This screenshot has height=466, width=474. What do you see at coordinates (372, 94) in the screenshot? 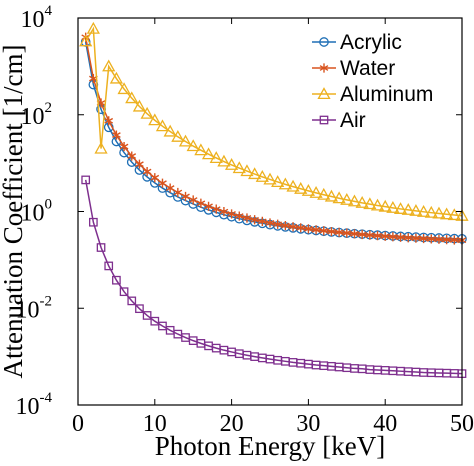
I see `legend-item-aluminum: Aluminum` at bounding box center [372, 94].